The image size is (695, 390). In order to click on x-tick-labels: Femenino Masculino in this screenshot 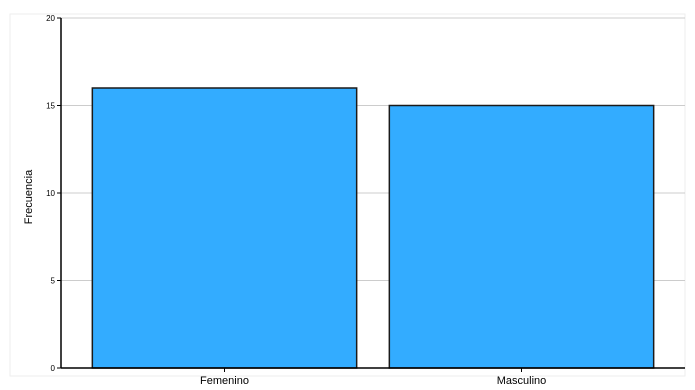, I will do `click(373, 377)`.